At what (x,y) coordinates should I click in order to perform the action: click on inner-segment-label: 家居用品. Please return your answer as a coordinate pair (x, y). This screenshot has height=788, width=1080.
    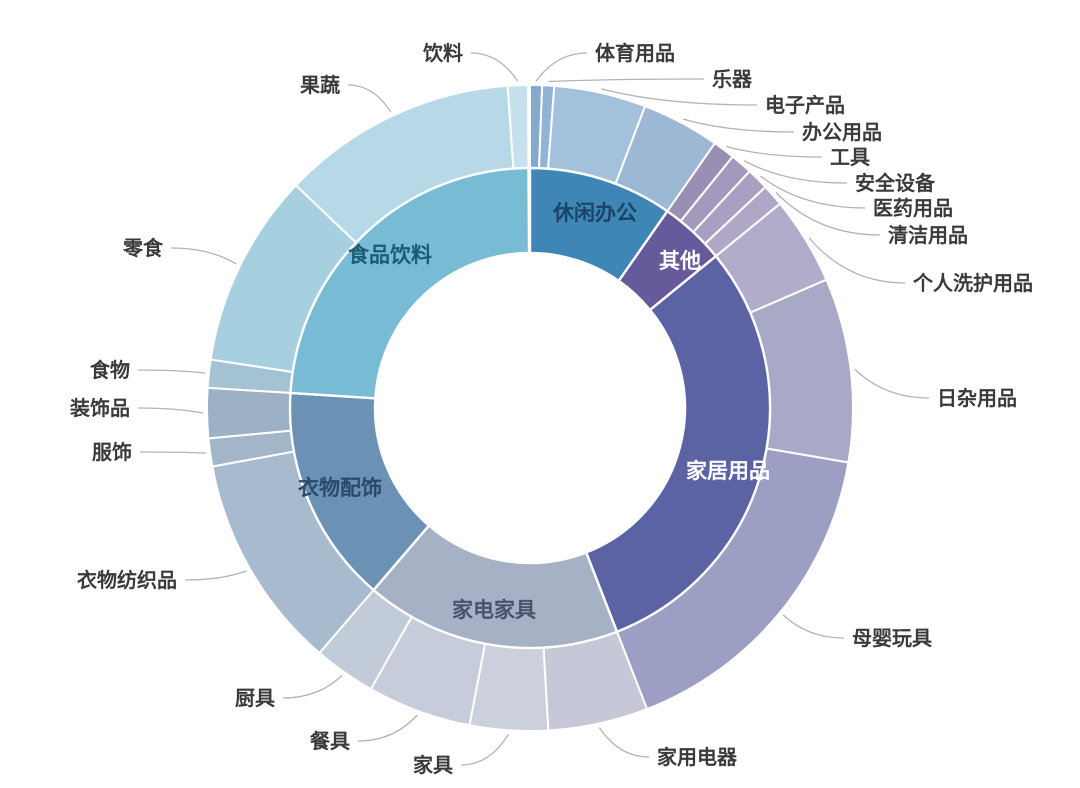
    Looking at the image, I should click on (728, 471).